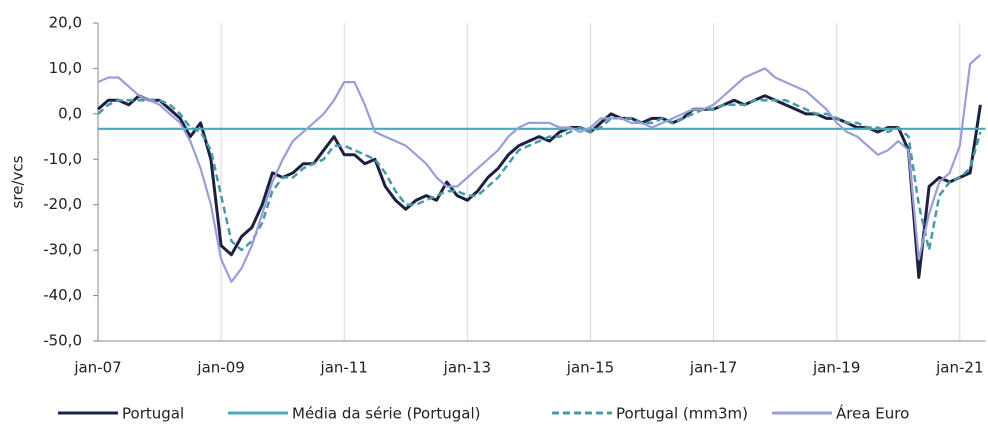 Image resolution: width=988 pixels, height=428 pixels. What do you see at coordinates (62, 341) in the screenshot?
I see `y-tick-label: -50,0` at bounding box center [62, 341].